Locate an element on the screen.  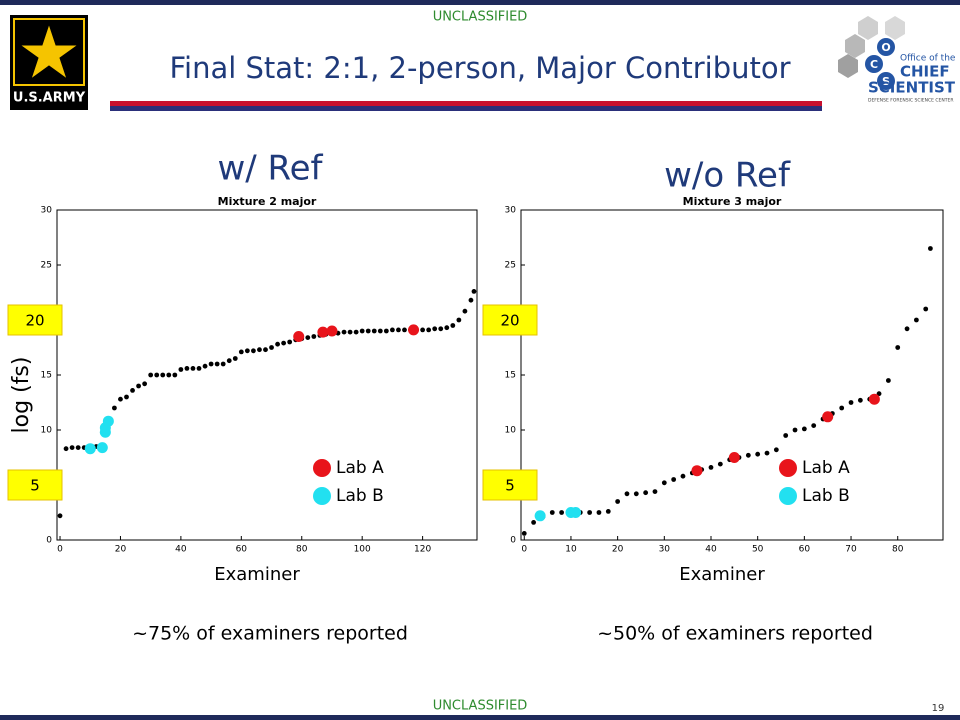
caption: ~75% of examiners reported is located at coordinates (270, 634).